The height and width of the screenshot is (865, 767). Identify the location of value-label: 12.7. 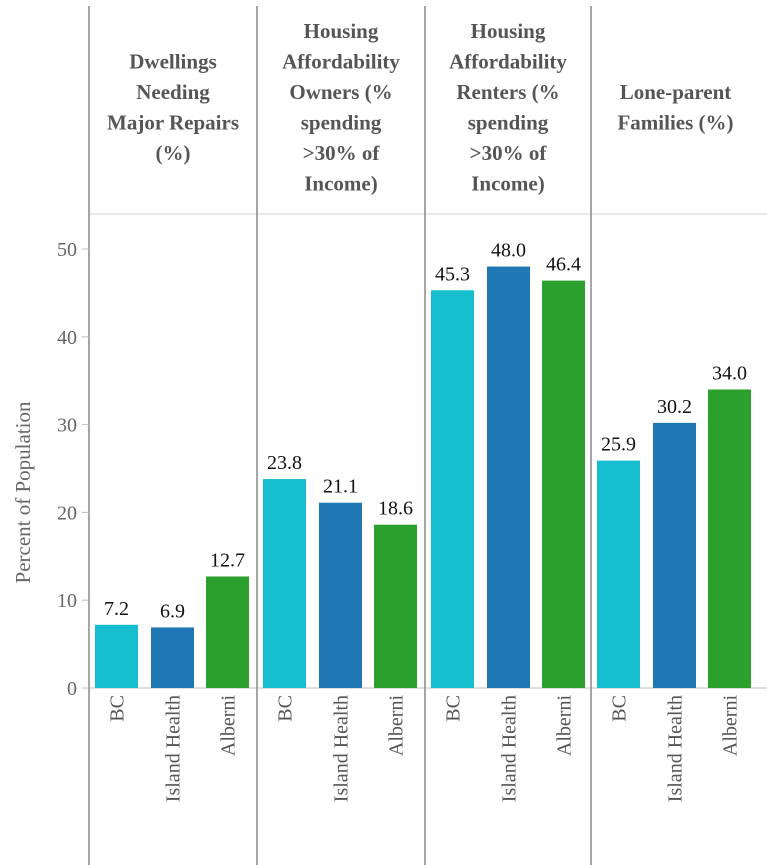
(227, 560).